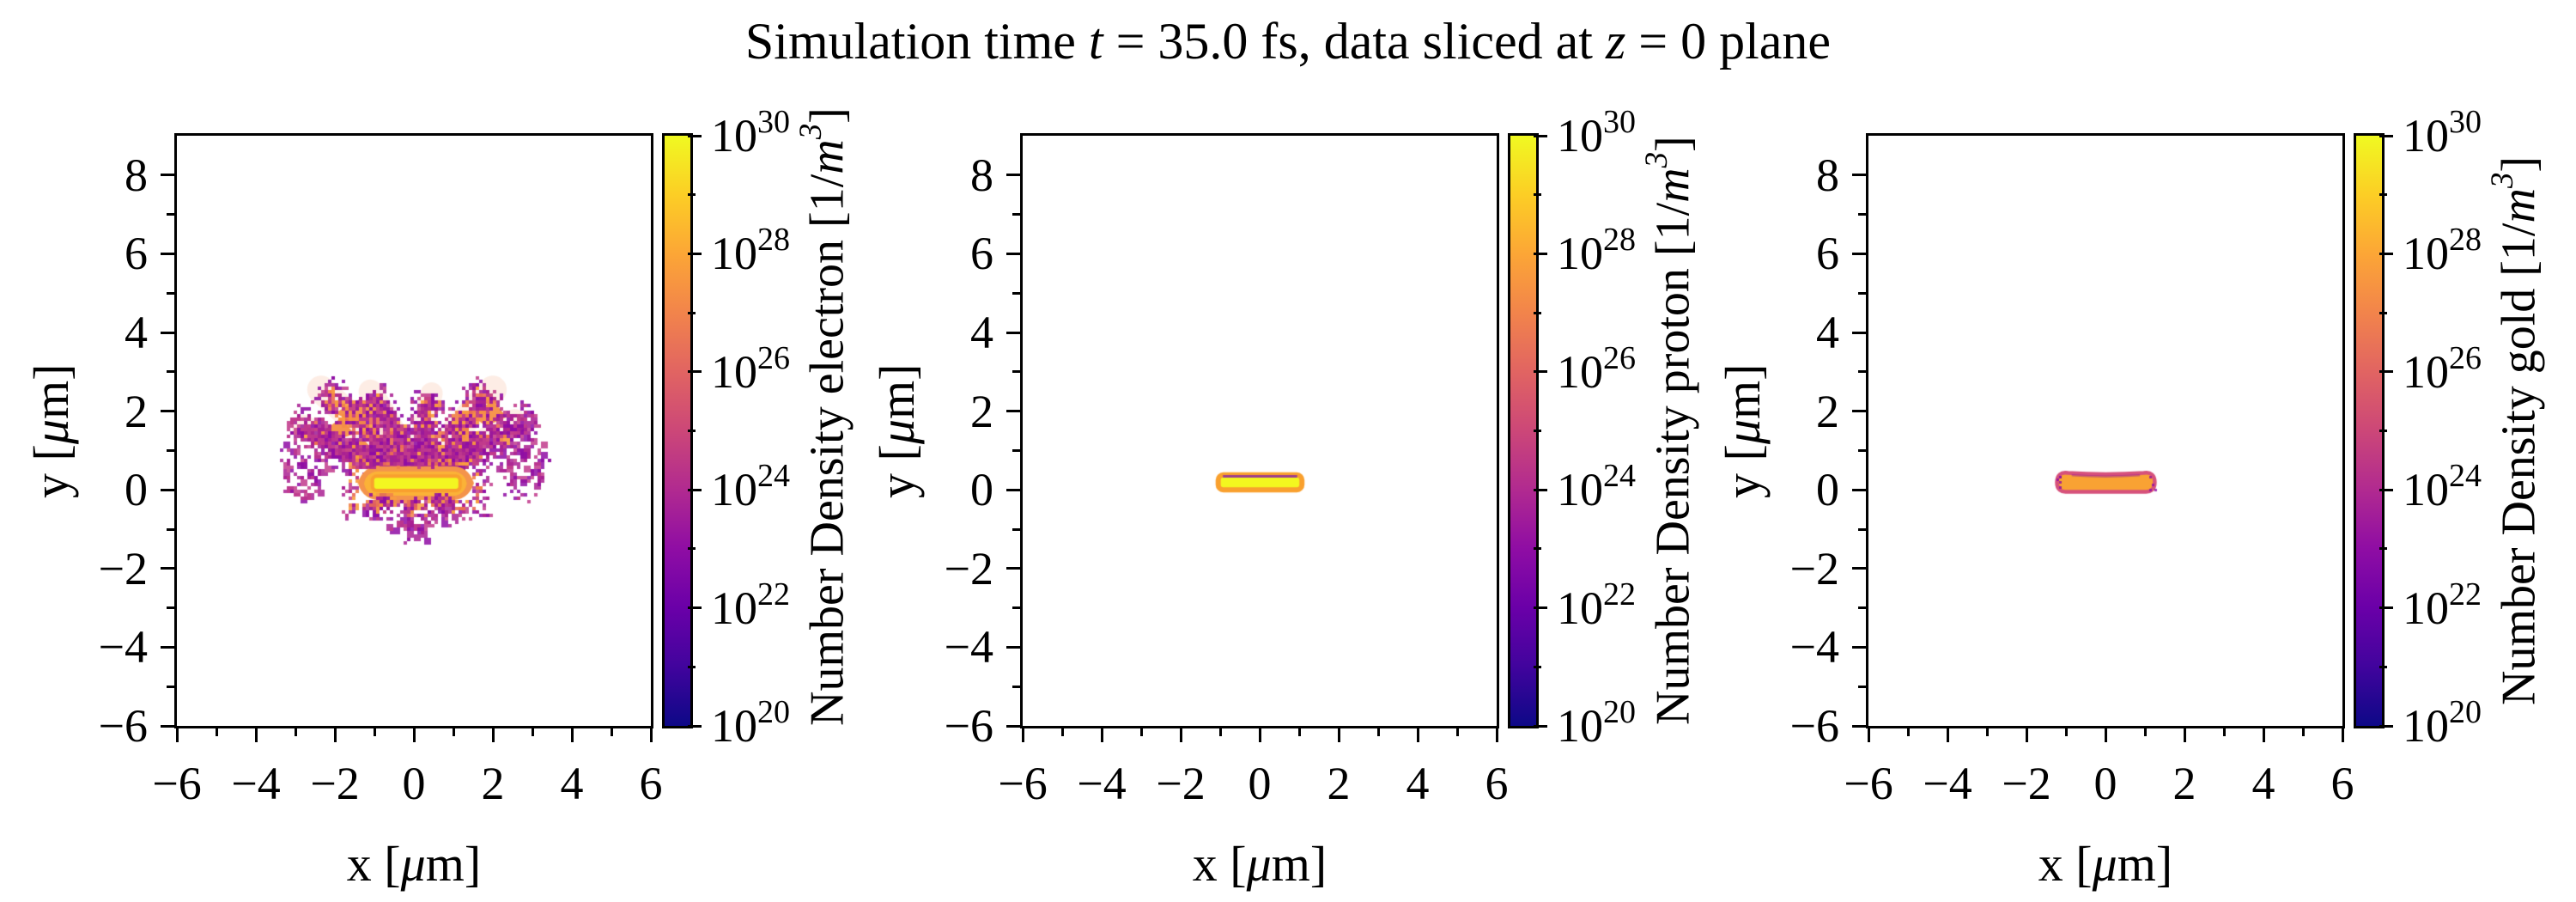 This screenshot has width=2576, height=902. Describe the element at coordinates (374, 864) in the screenshot. I see `x-axis-label-text: x [` at that location.